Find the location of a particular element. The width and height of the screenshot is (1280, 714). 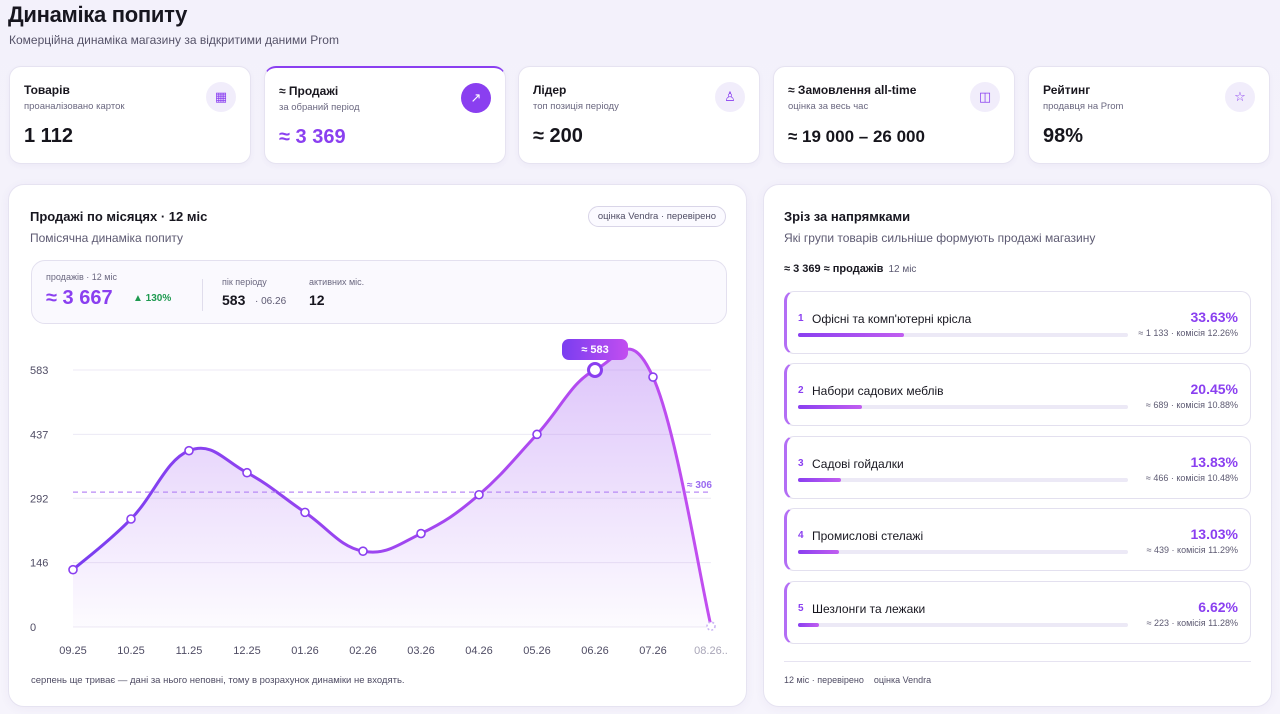

segment-percent: 13.83% is located at coordinates (1214, 462).